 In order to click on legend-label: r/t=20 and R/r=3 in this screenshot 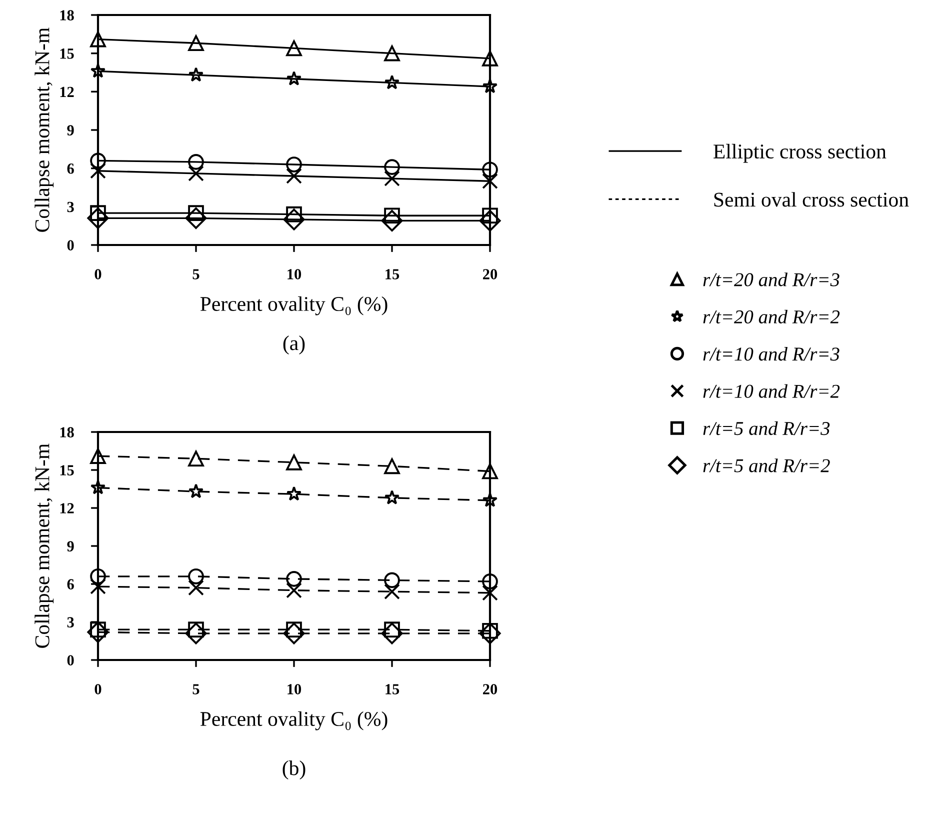, I will do `click(771, 279)`.